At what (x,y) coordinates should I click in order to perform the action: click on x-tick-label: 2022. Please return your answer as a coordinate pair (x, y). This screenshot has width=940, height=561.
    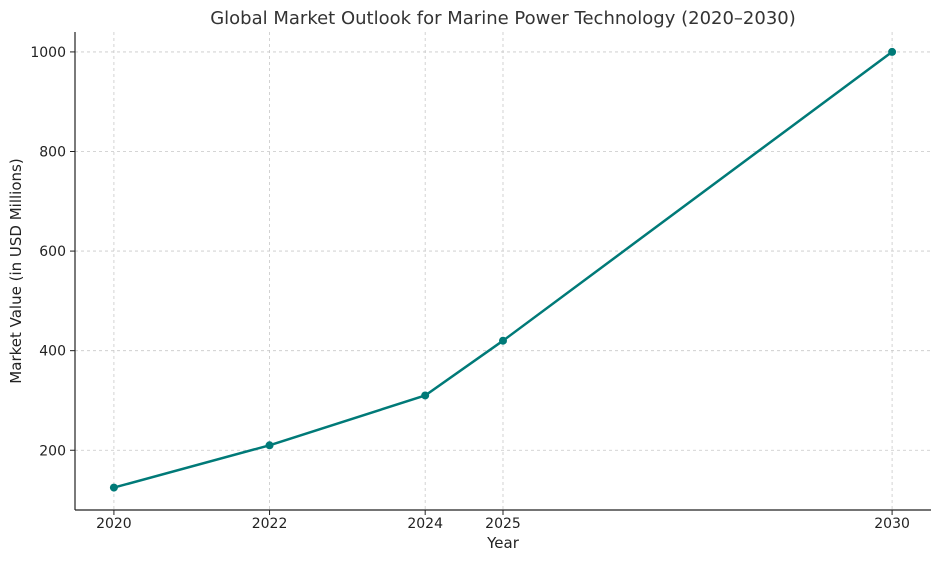
    Looking at the image, I should click on (270, 524).